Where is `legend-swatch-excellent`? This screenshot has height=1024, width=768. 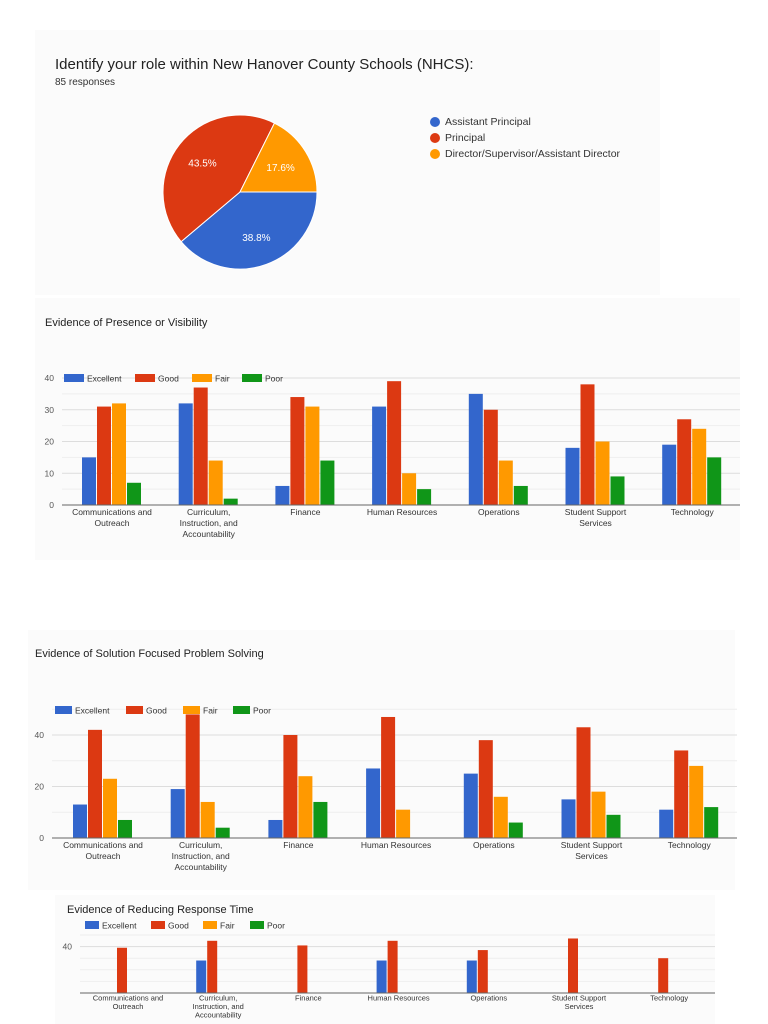 legend-swatch-excellent is located at coordinates (74, 378).